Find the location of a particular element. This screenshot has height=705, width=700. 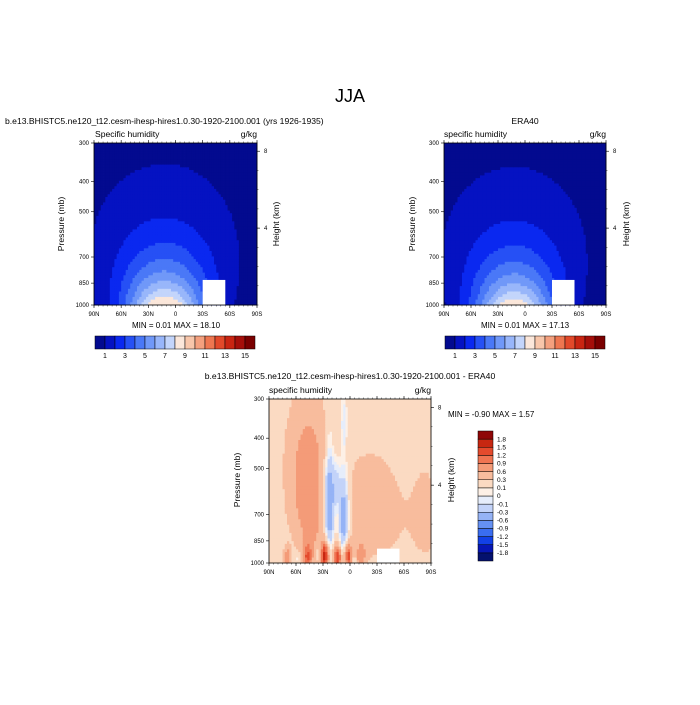

era40-panel-left-label: specific humidity is located at coordinates (476, 134).